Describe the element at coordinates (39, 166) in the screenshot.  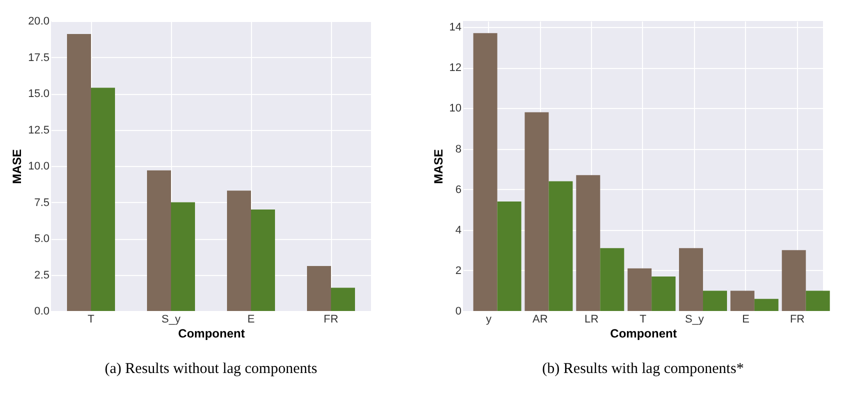
I see `y-tick-label: 10.0` at that location.